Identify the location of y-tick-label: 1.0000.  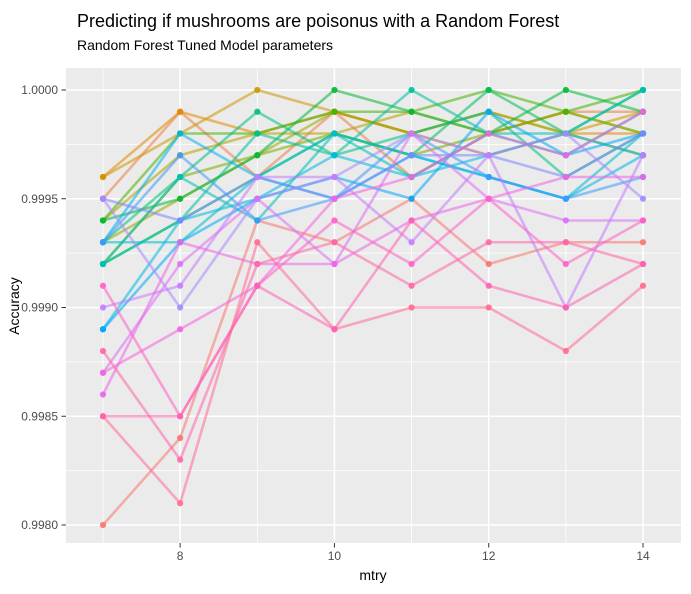
(39, 90).